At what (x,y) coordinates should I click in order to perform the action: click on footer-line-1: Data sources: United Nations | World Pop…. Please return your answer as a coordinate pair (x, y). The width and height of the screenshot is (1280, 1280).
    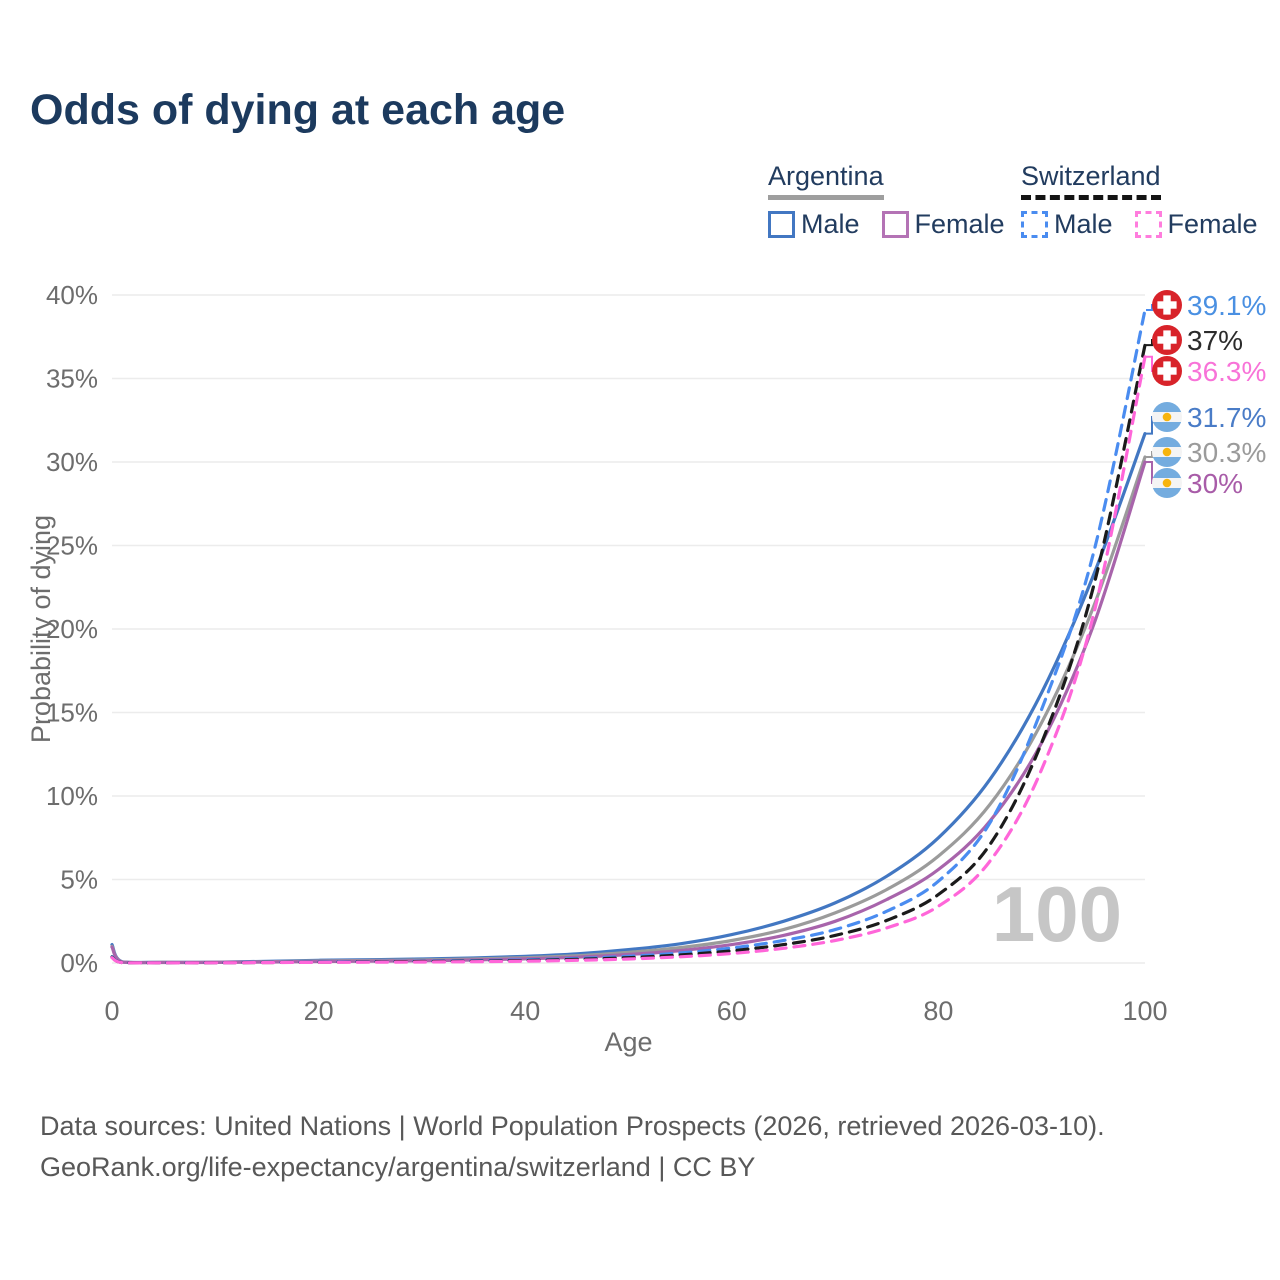
    Looking at the image, I should click on (572, 1126).